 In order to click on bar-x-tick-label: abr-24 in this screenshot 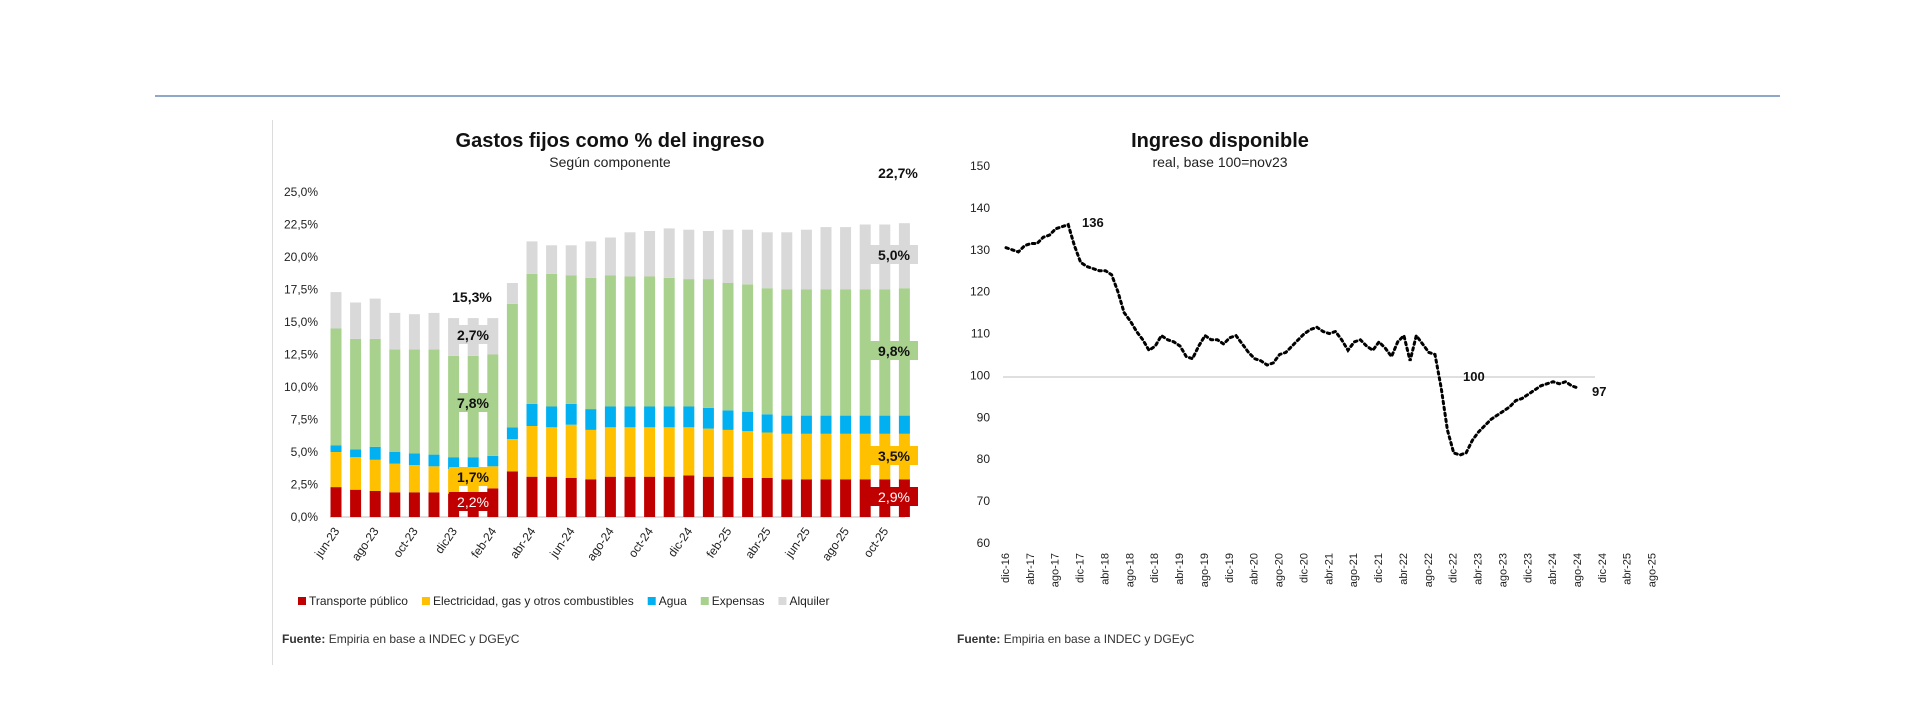, I will do `click(523, 542)`.